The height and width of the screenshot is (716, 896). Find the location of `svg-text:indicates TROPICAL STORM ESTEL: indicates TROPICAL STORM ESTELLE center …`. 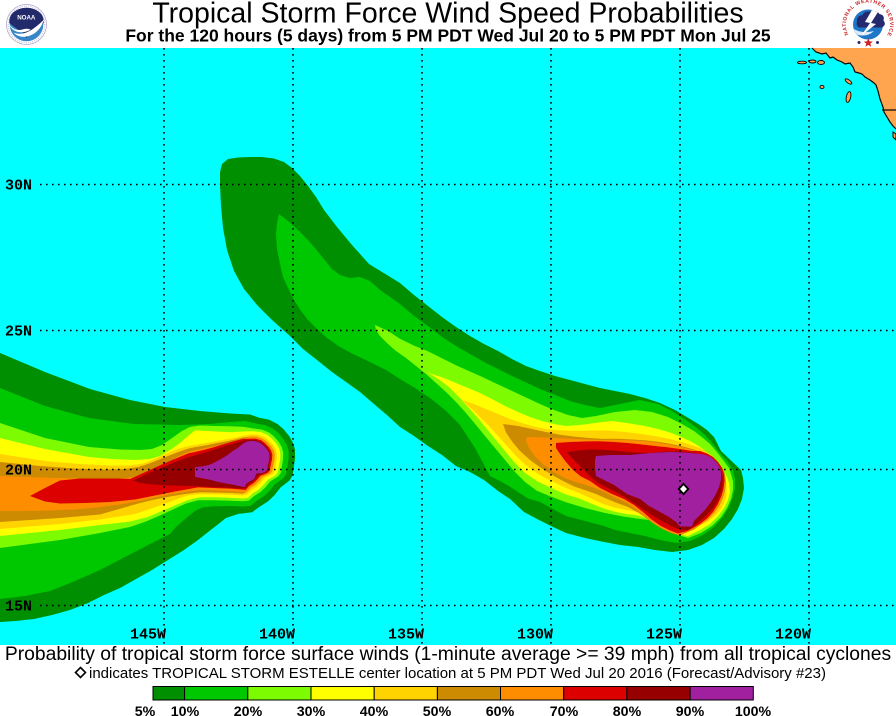

svg-text:indicates TROPICAL STORM ESTEL: indicates TROPICAL STORM ESTELLE center … is located at coordinates (457, 673).